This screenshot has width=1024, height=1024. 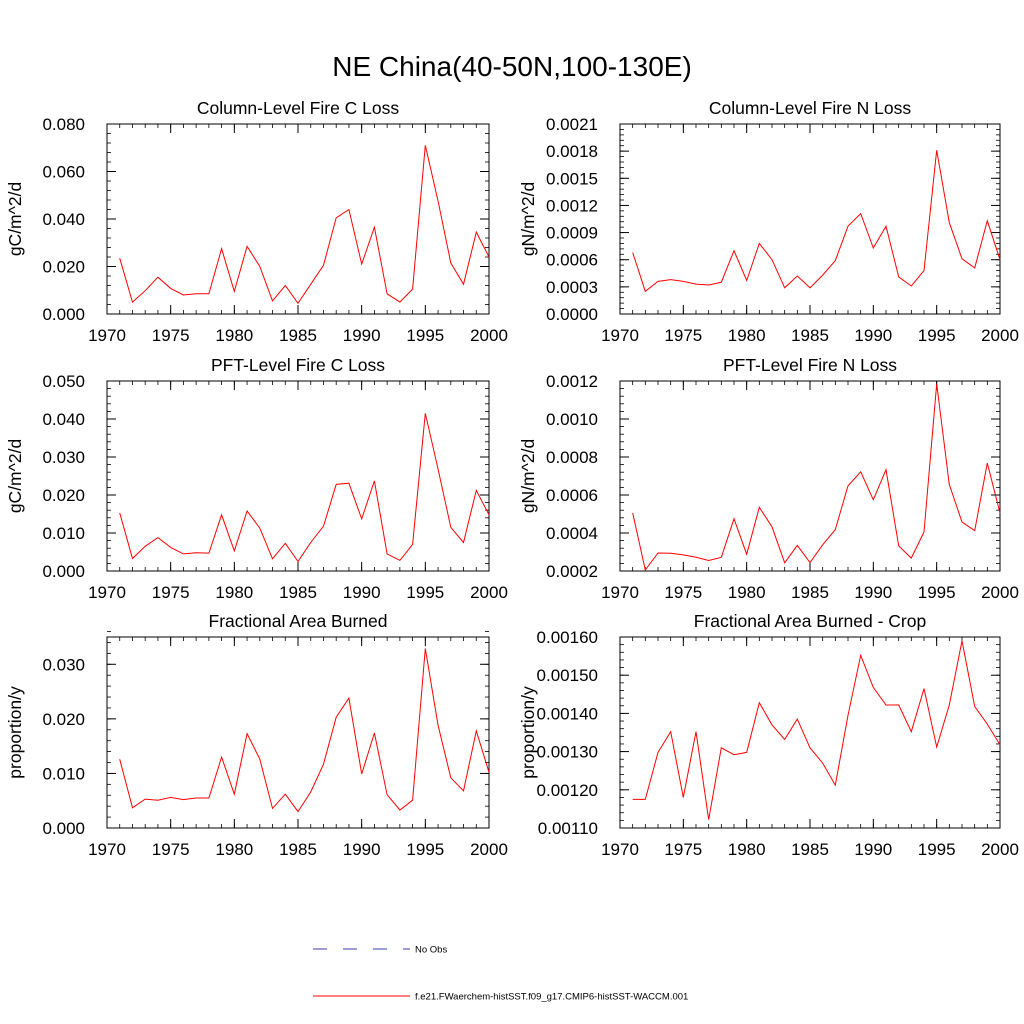 What do you see at coordinates (431, 950) in the screenshot?
I see `legend-obs-label: No Obs` at bounding box center [431, 950].